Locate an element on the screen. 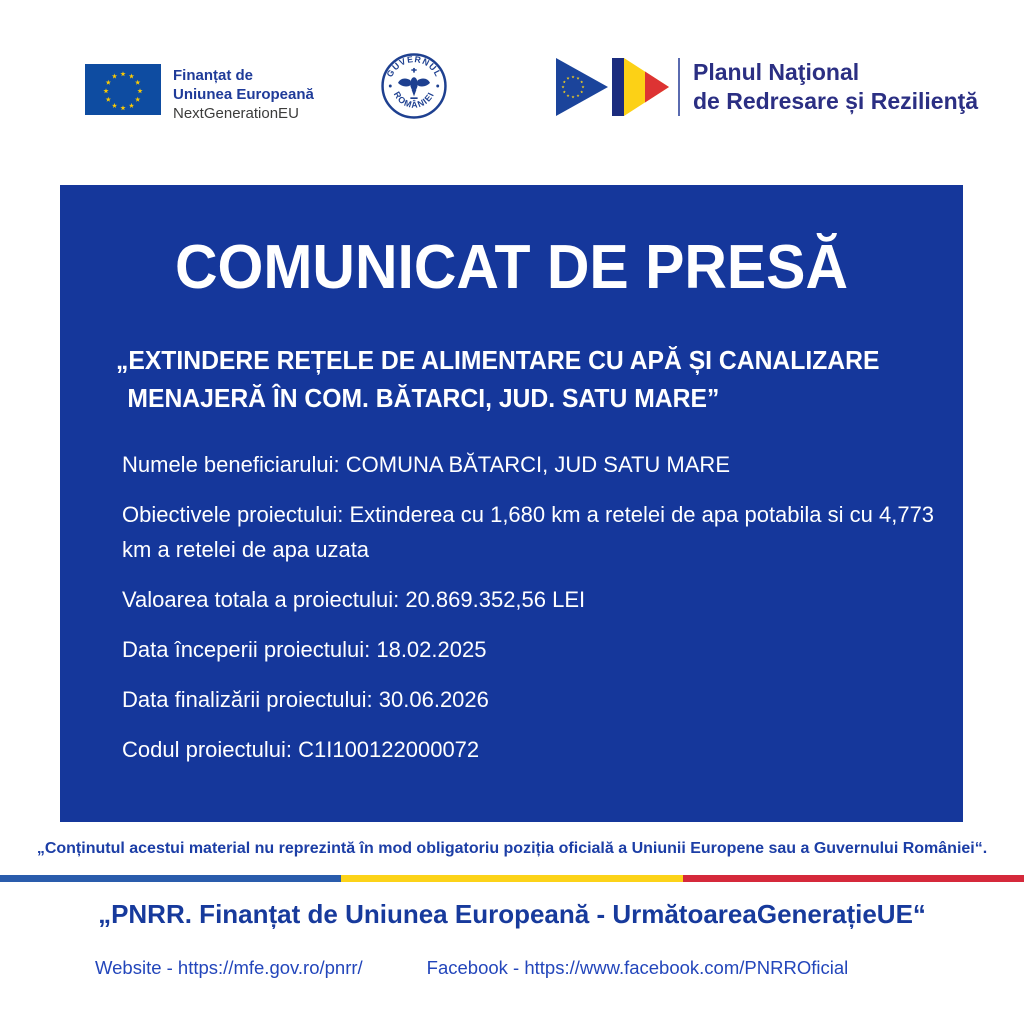 The height and width of the screenshot is (1024, 1024). stripe-blue-segment is located at coordinates (171, 878).